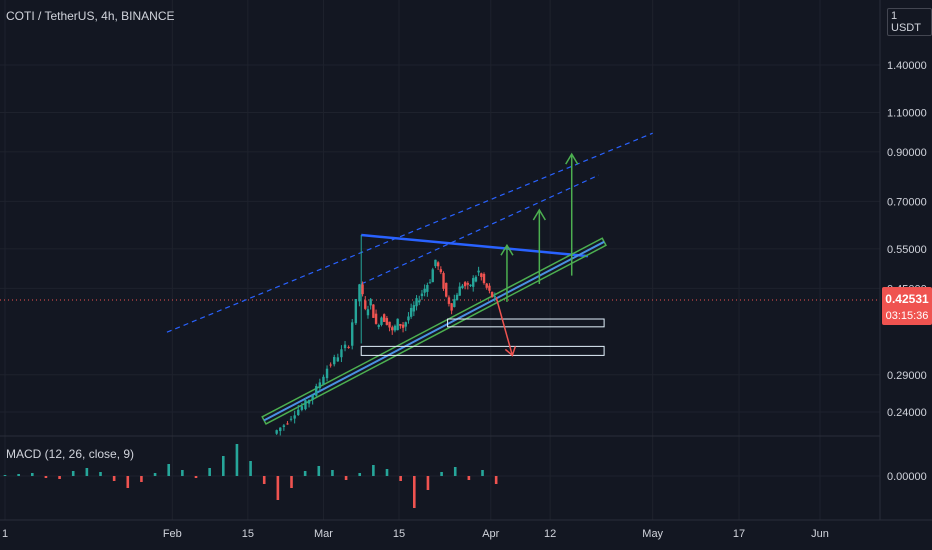 Image resolution: width=932 pixels, height=550 pixels. I want to click on support-channel, so click(434, 331).